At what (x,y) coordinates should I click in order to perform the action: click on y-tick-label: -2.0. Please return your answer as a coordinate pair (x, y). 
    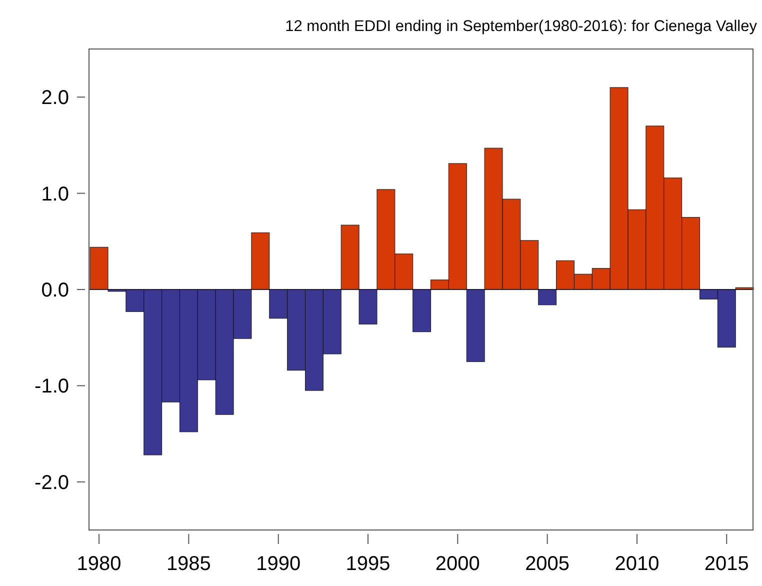
    Looking at the image, I should click on (51, 483).